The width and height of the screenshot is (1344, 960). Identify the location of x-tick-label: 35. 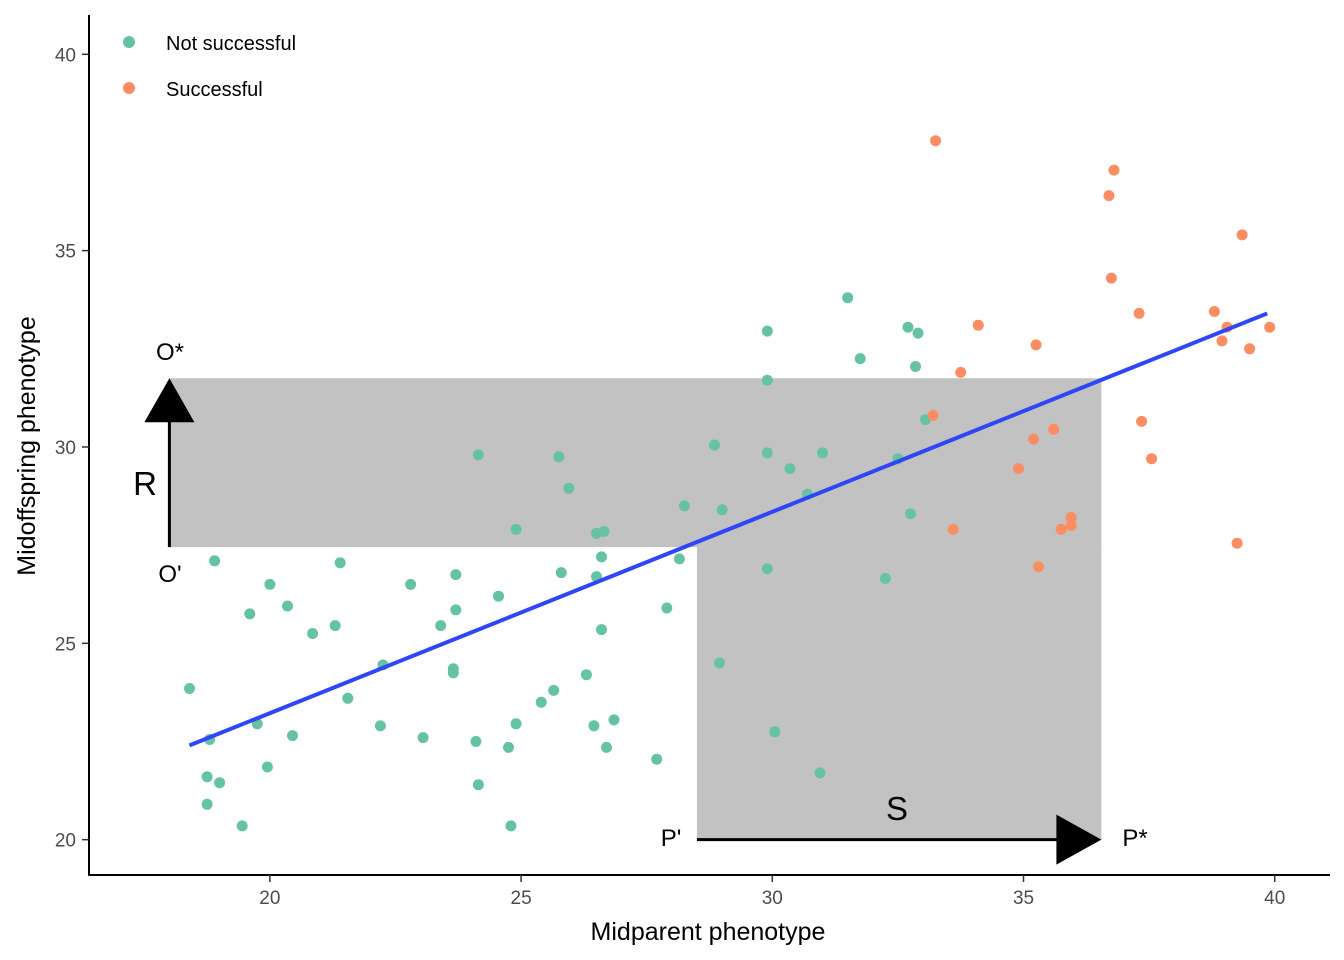
(1023, 898).